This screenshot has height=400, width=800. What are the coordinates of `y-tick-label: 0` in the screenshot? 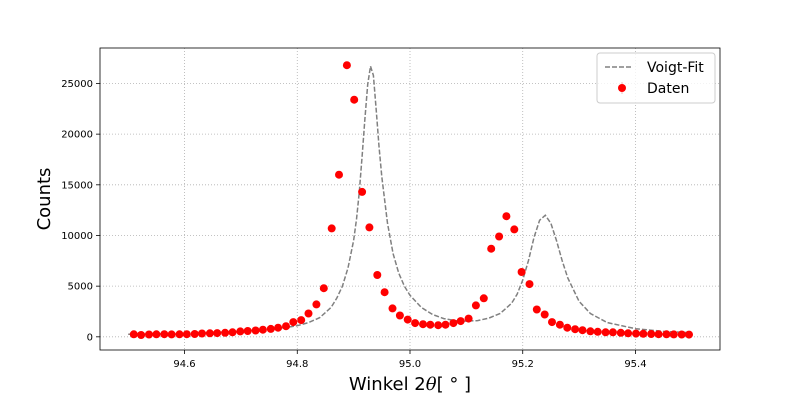 It's located at (90, 337).